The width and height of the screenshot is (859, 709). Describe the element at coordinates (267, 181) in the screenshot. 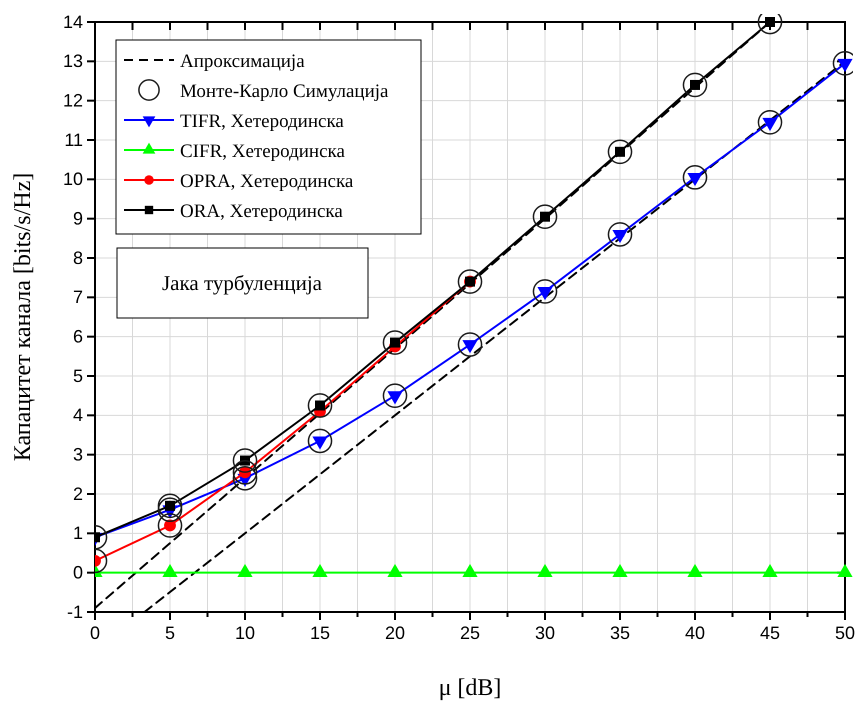

I see `legend-label: OPRA, Хетеродинска` at that location.